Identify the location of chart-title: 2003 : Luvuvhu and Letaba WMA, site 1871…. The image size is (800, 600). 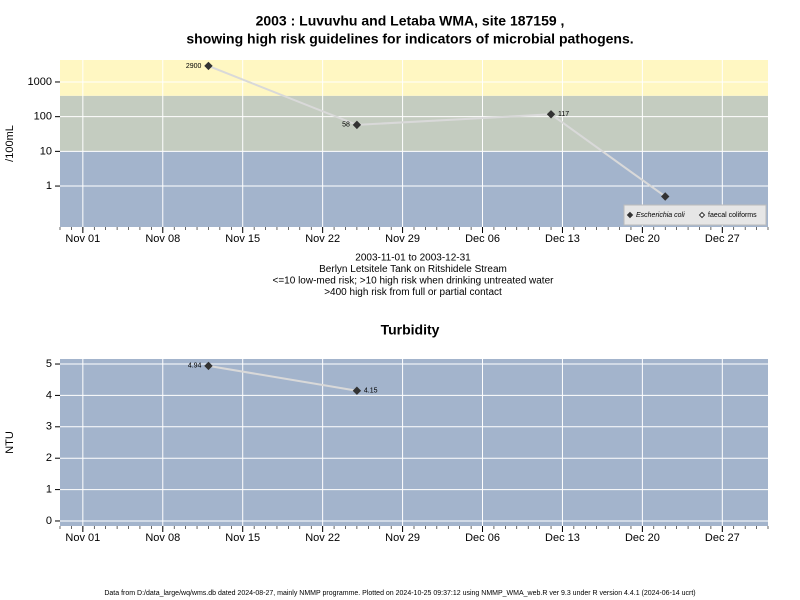
(410, 21).